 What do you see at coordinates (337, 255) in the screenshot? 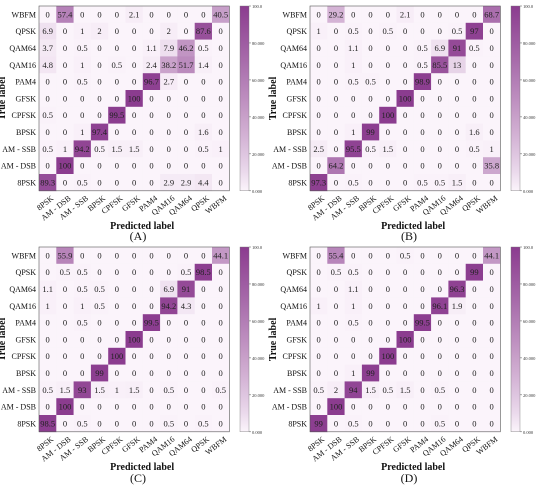
I see `cell-value-label: 55.4` at bounding box center [337, 255].